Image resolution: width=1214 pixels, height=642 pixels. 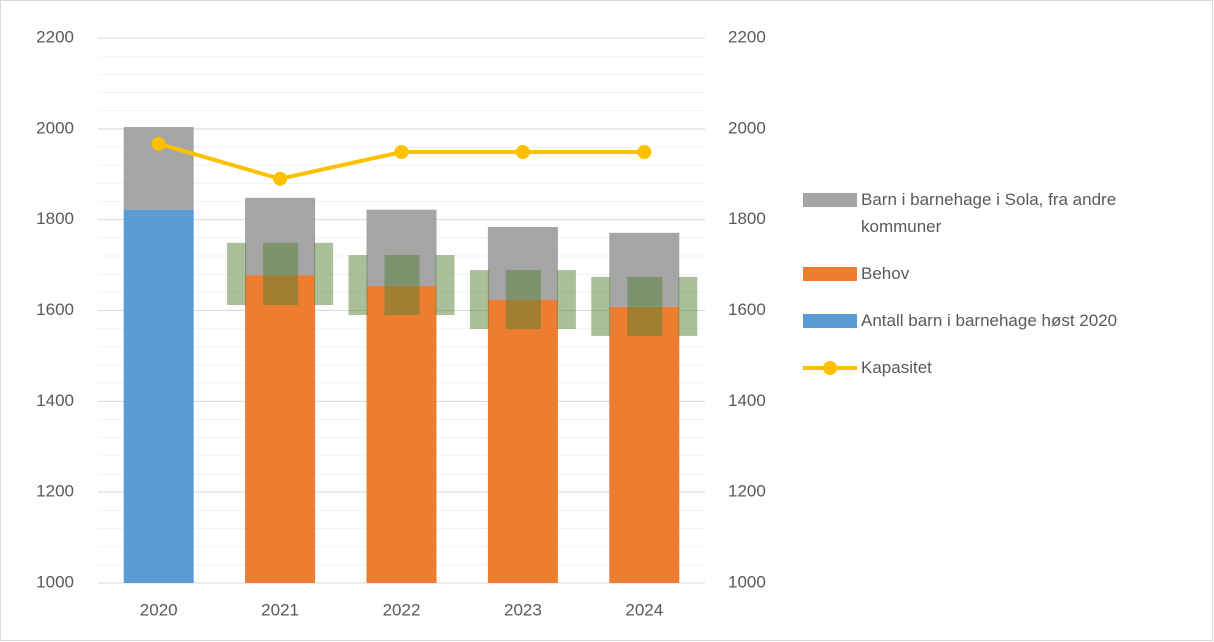 I want to click on x-tick-label: 2022, so click(x=402, y=609).